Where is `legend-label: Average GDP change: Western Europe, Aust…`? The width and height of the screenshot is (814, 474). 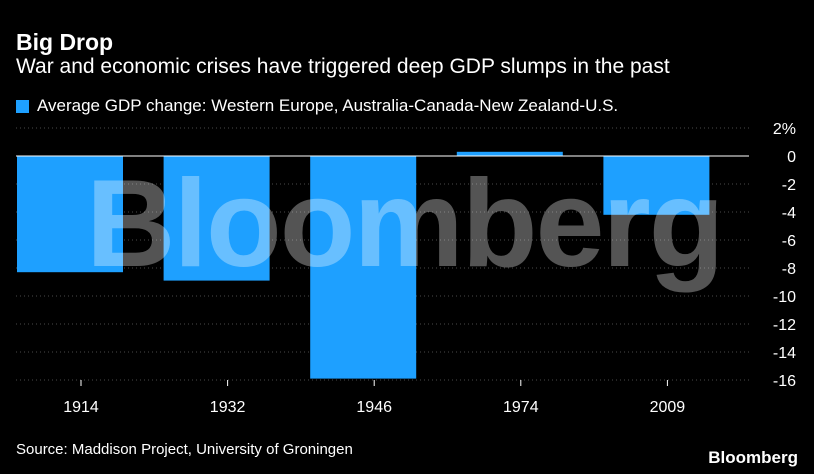
legend-label: Average GDP change: Western Europe, Aust… is located at coordinates (328, 105).